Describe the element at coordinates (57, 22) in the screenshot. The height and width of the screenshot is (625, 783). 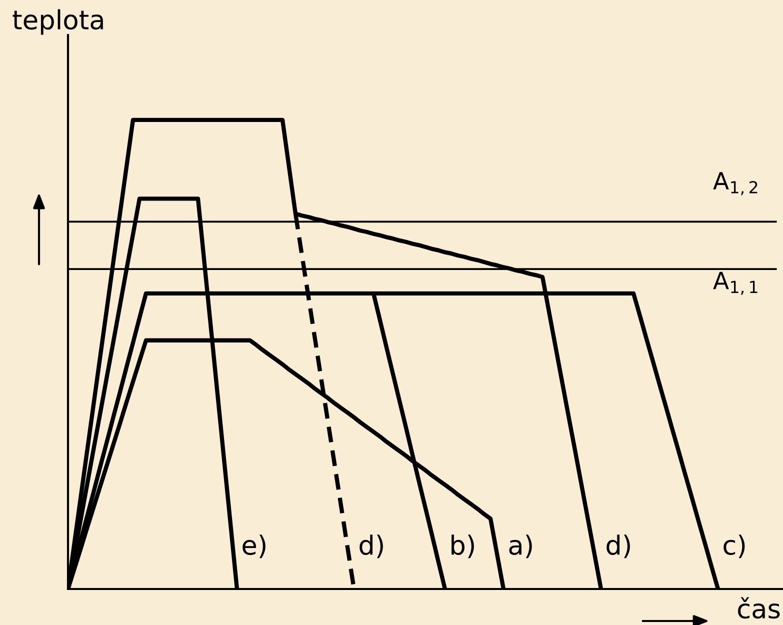
I see `y-axis-title: teplota` at that location.